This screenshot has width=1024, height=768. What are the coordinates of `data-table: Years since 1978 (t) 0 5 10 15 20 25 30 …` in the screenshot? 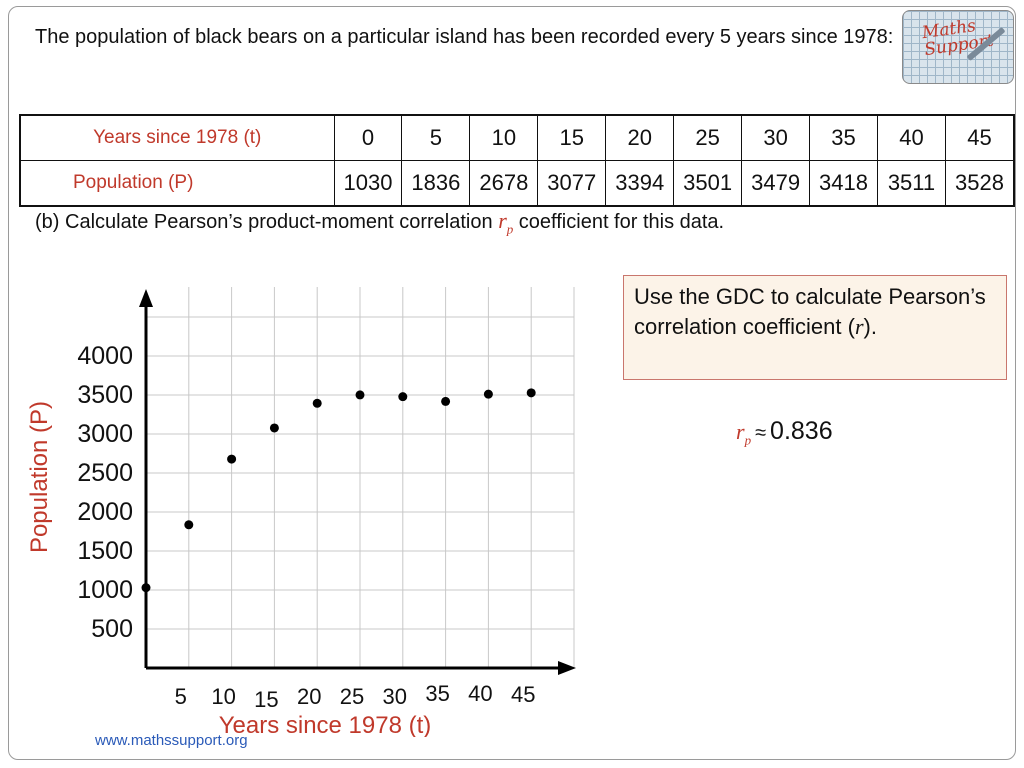 It's located at (517, 160).